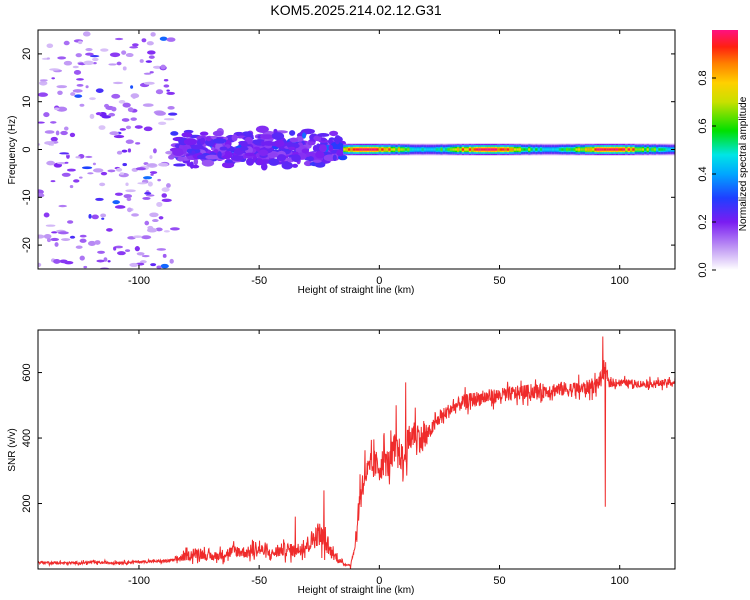 Image resolution: width=750 pixels, height=600 pixels. Describe the element at coordinates (356, 290) in the screenshot. I see `spectrogram-x-label: Height of straight line (km)` at that location.